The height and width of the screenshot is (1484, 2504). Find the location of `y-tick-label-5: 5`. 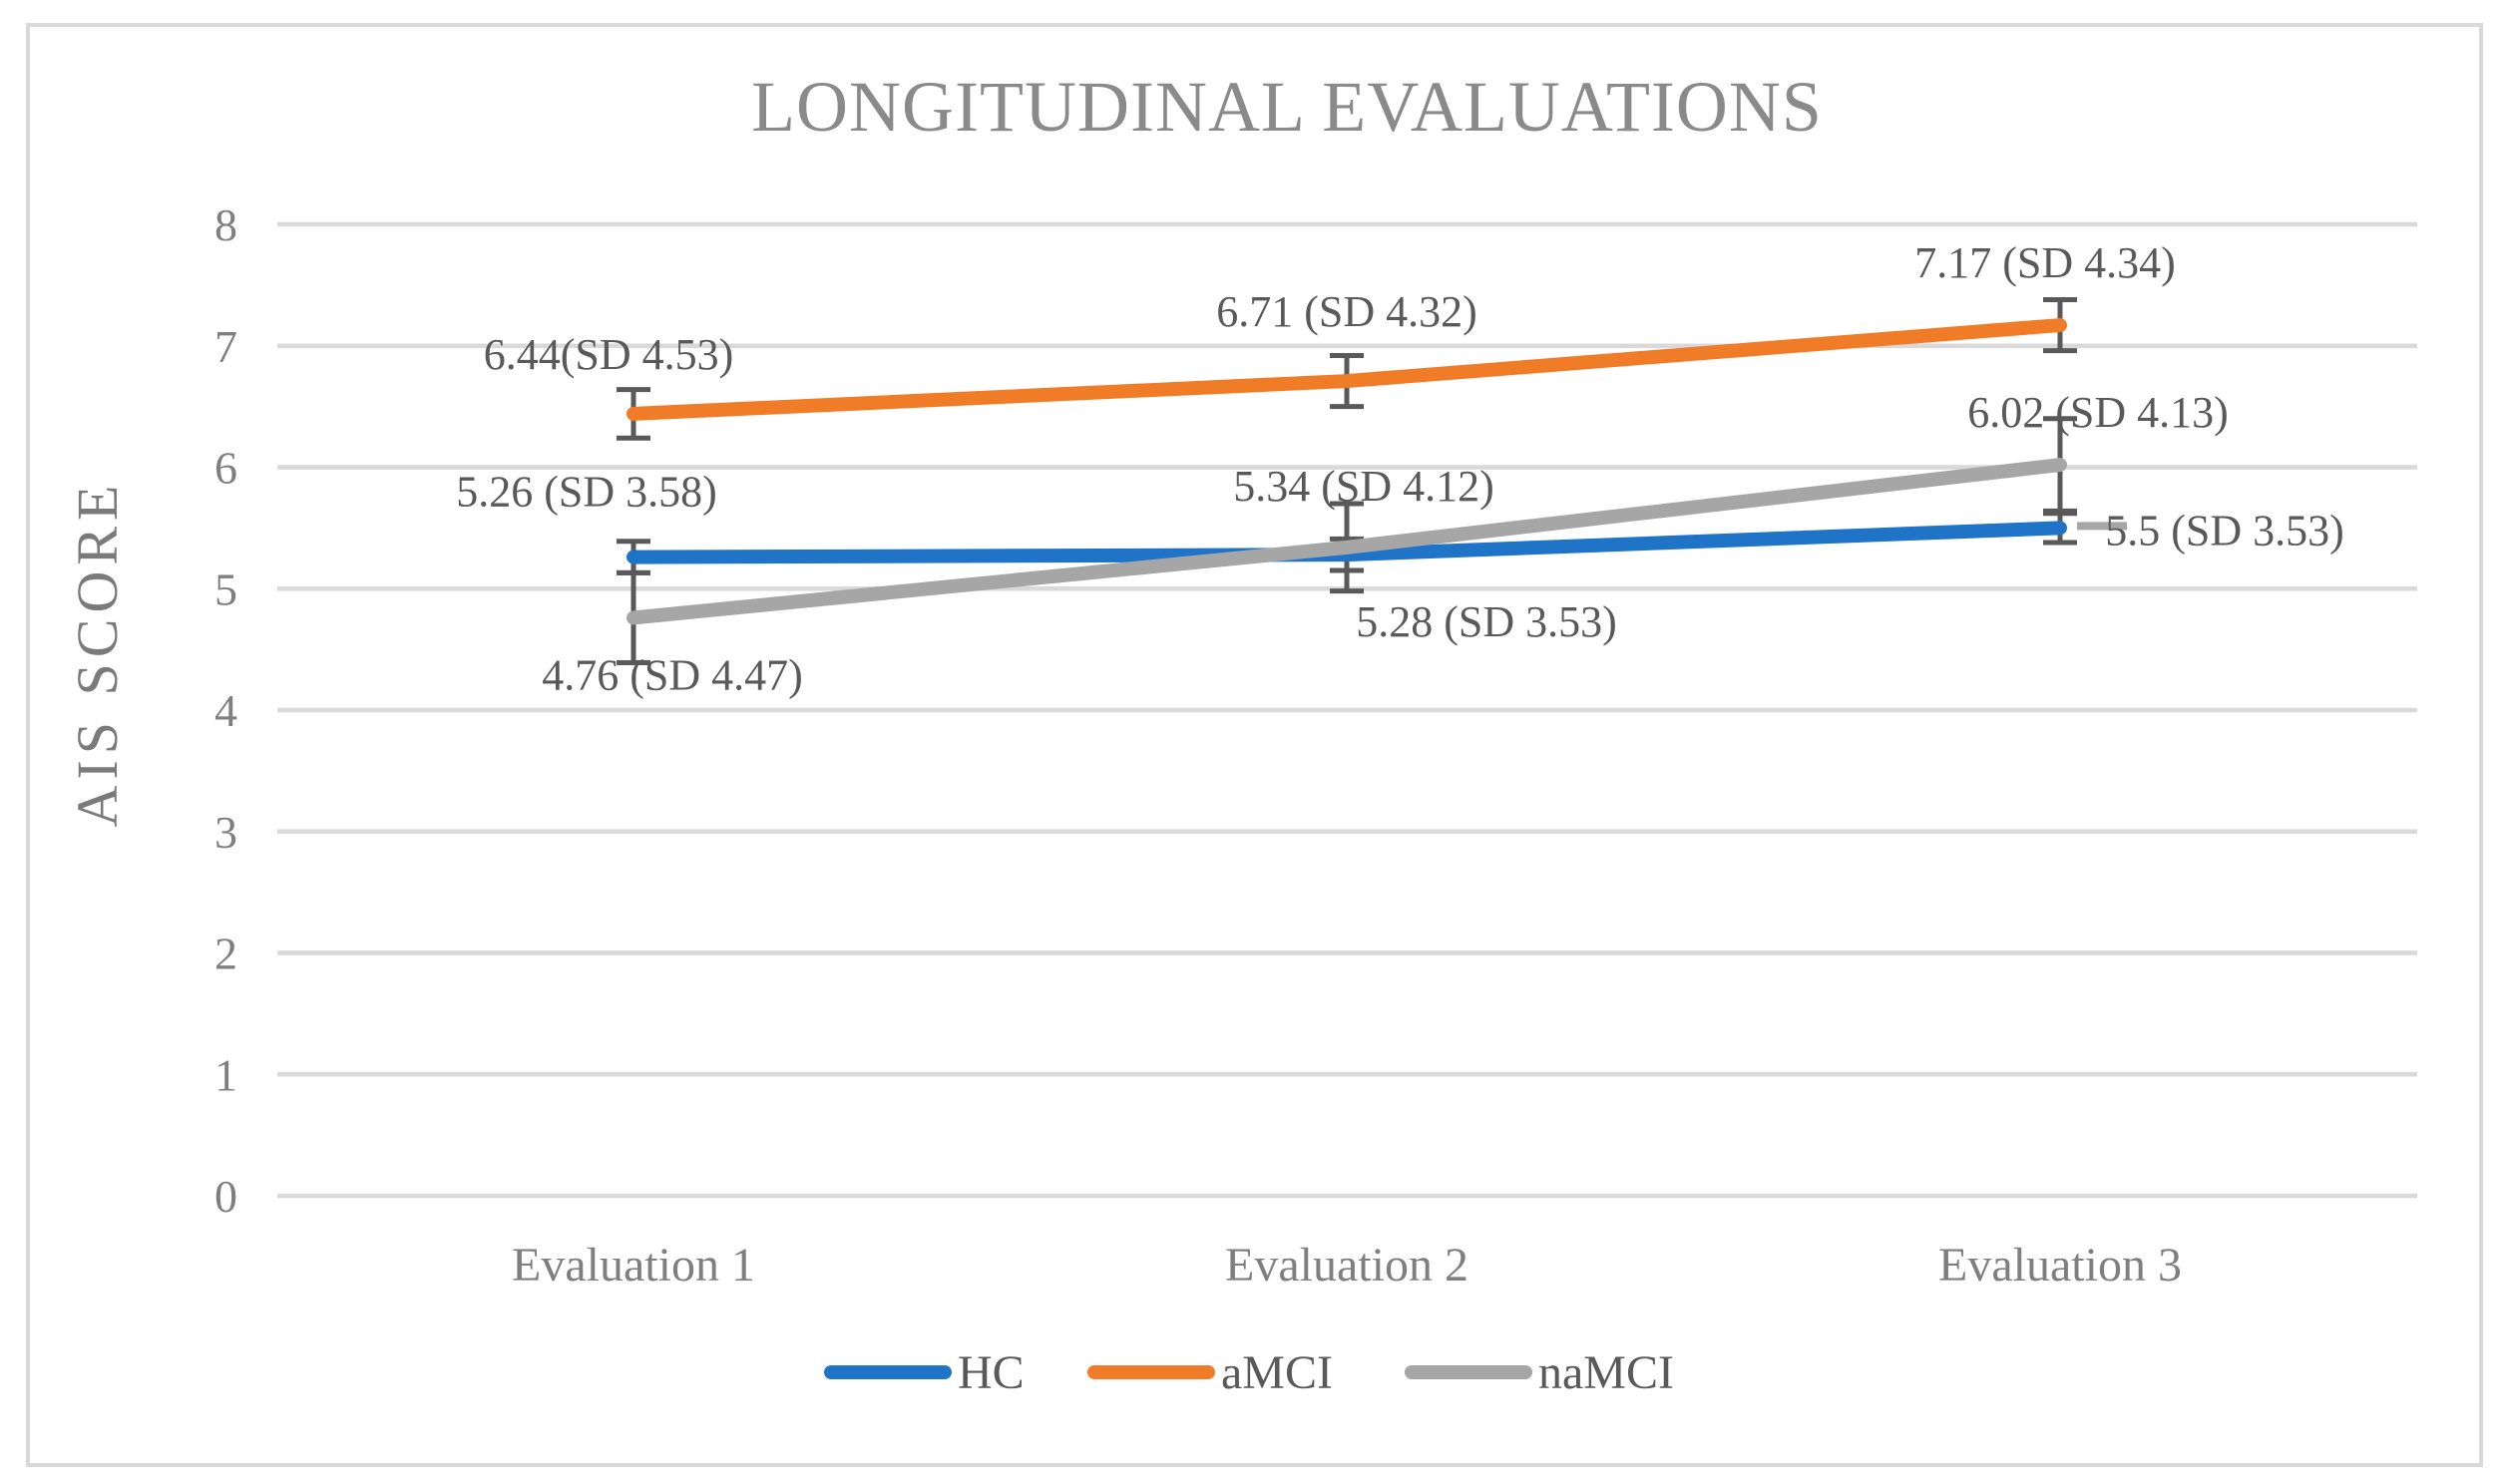

y-tick-label-5: 5 is located at coordinates (226, 588).